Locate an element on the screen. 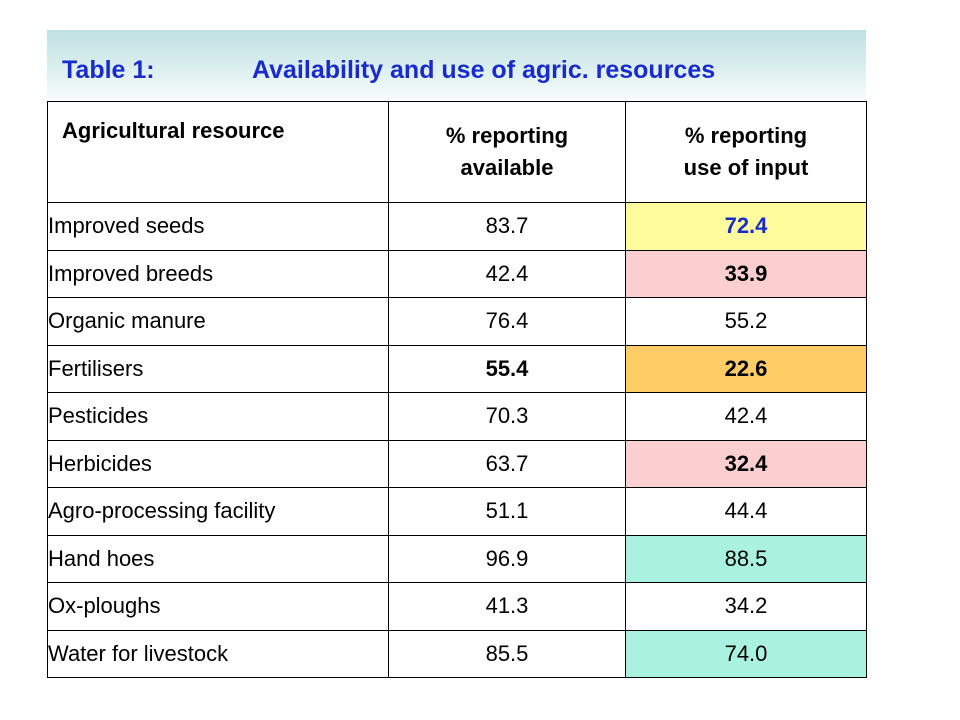 Image resolution: width=960 pixels, height=720 pixels. table-row: Pesticides 70.3 42.4 is located at coordinates (457, 416).